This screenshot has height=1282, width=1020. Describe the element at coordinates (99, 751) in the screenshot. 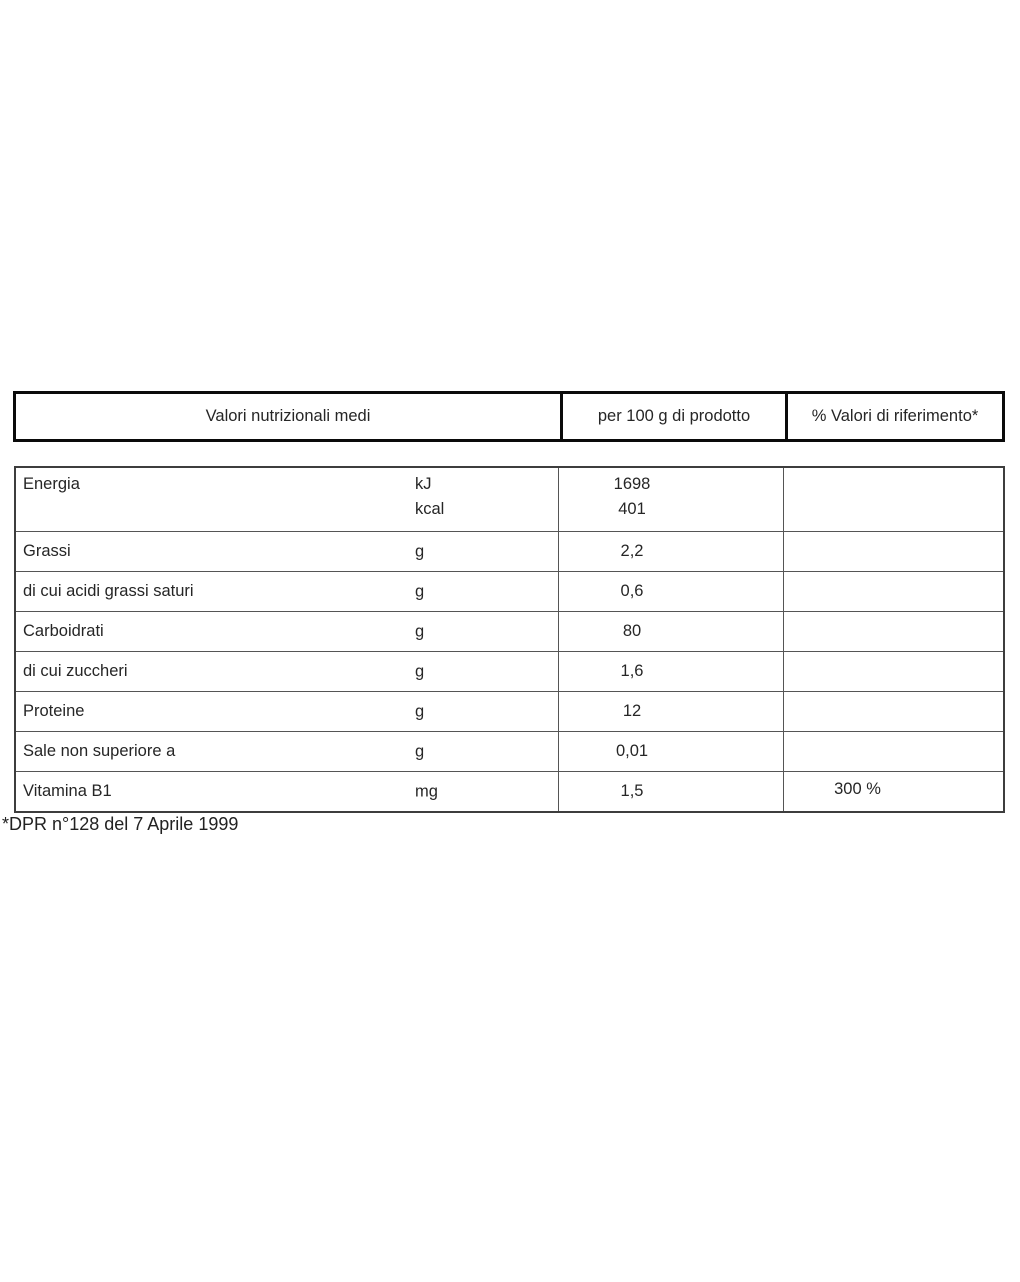

I see `nutrient-name: Sale non superiore a` at that location.